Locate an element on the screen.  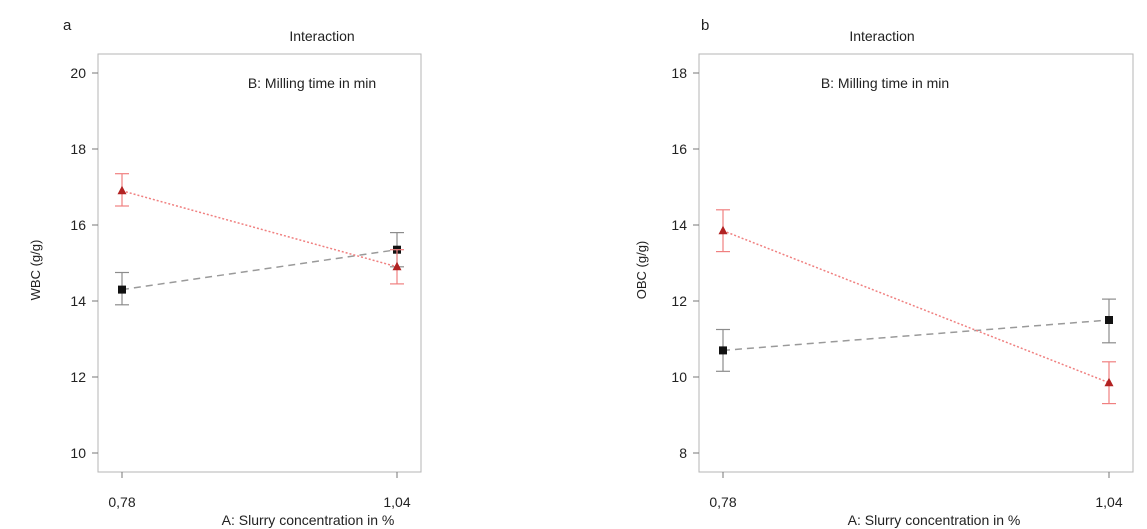
y-axis-label: OBC (g/g) is located at coordinates (641, 270).